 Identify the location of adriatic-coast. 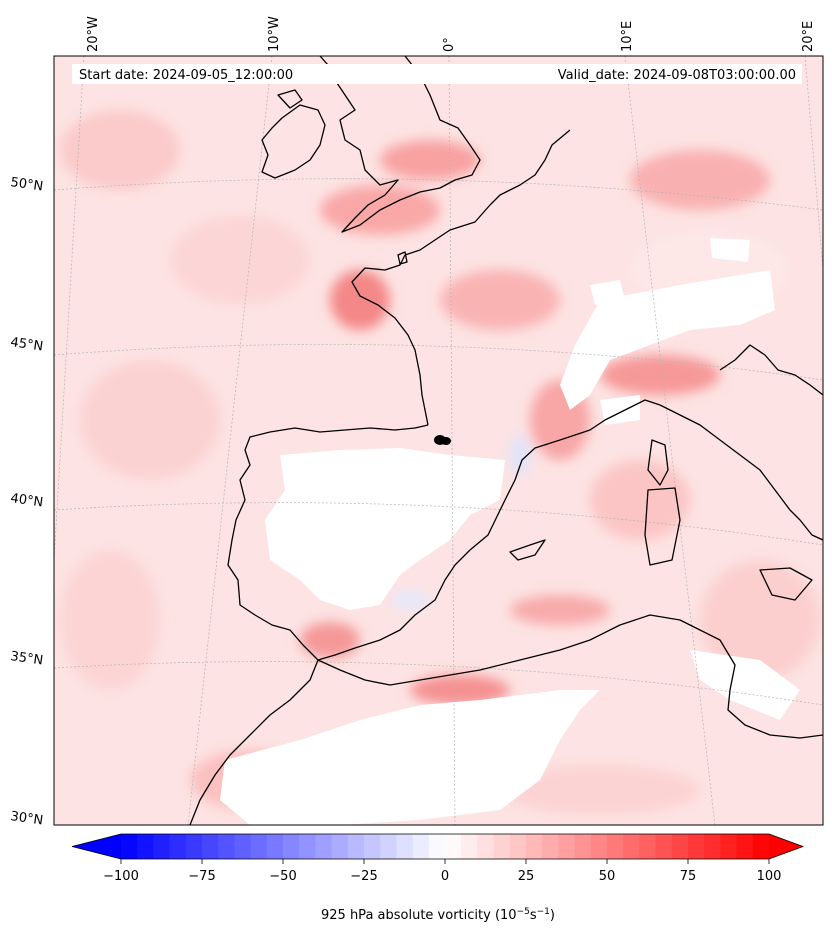
(771, 370).